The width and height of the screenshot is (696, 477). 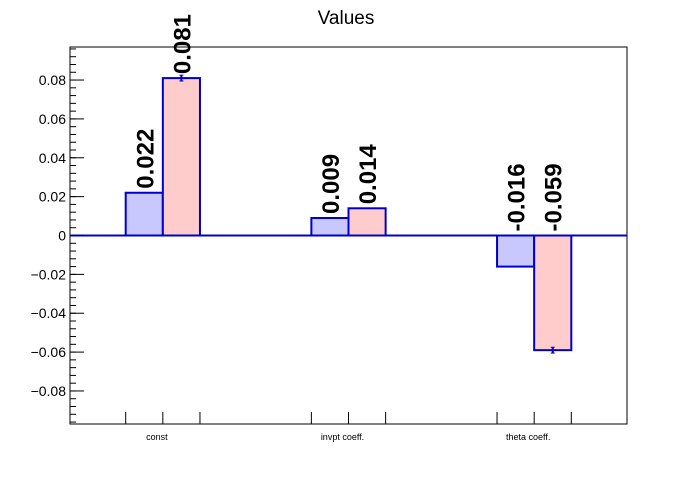 I want to click on bar-series2-const, so click(x=181, y=157).